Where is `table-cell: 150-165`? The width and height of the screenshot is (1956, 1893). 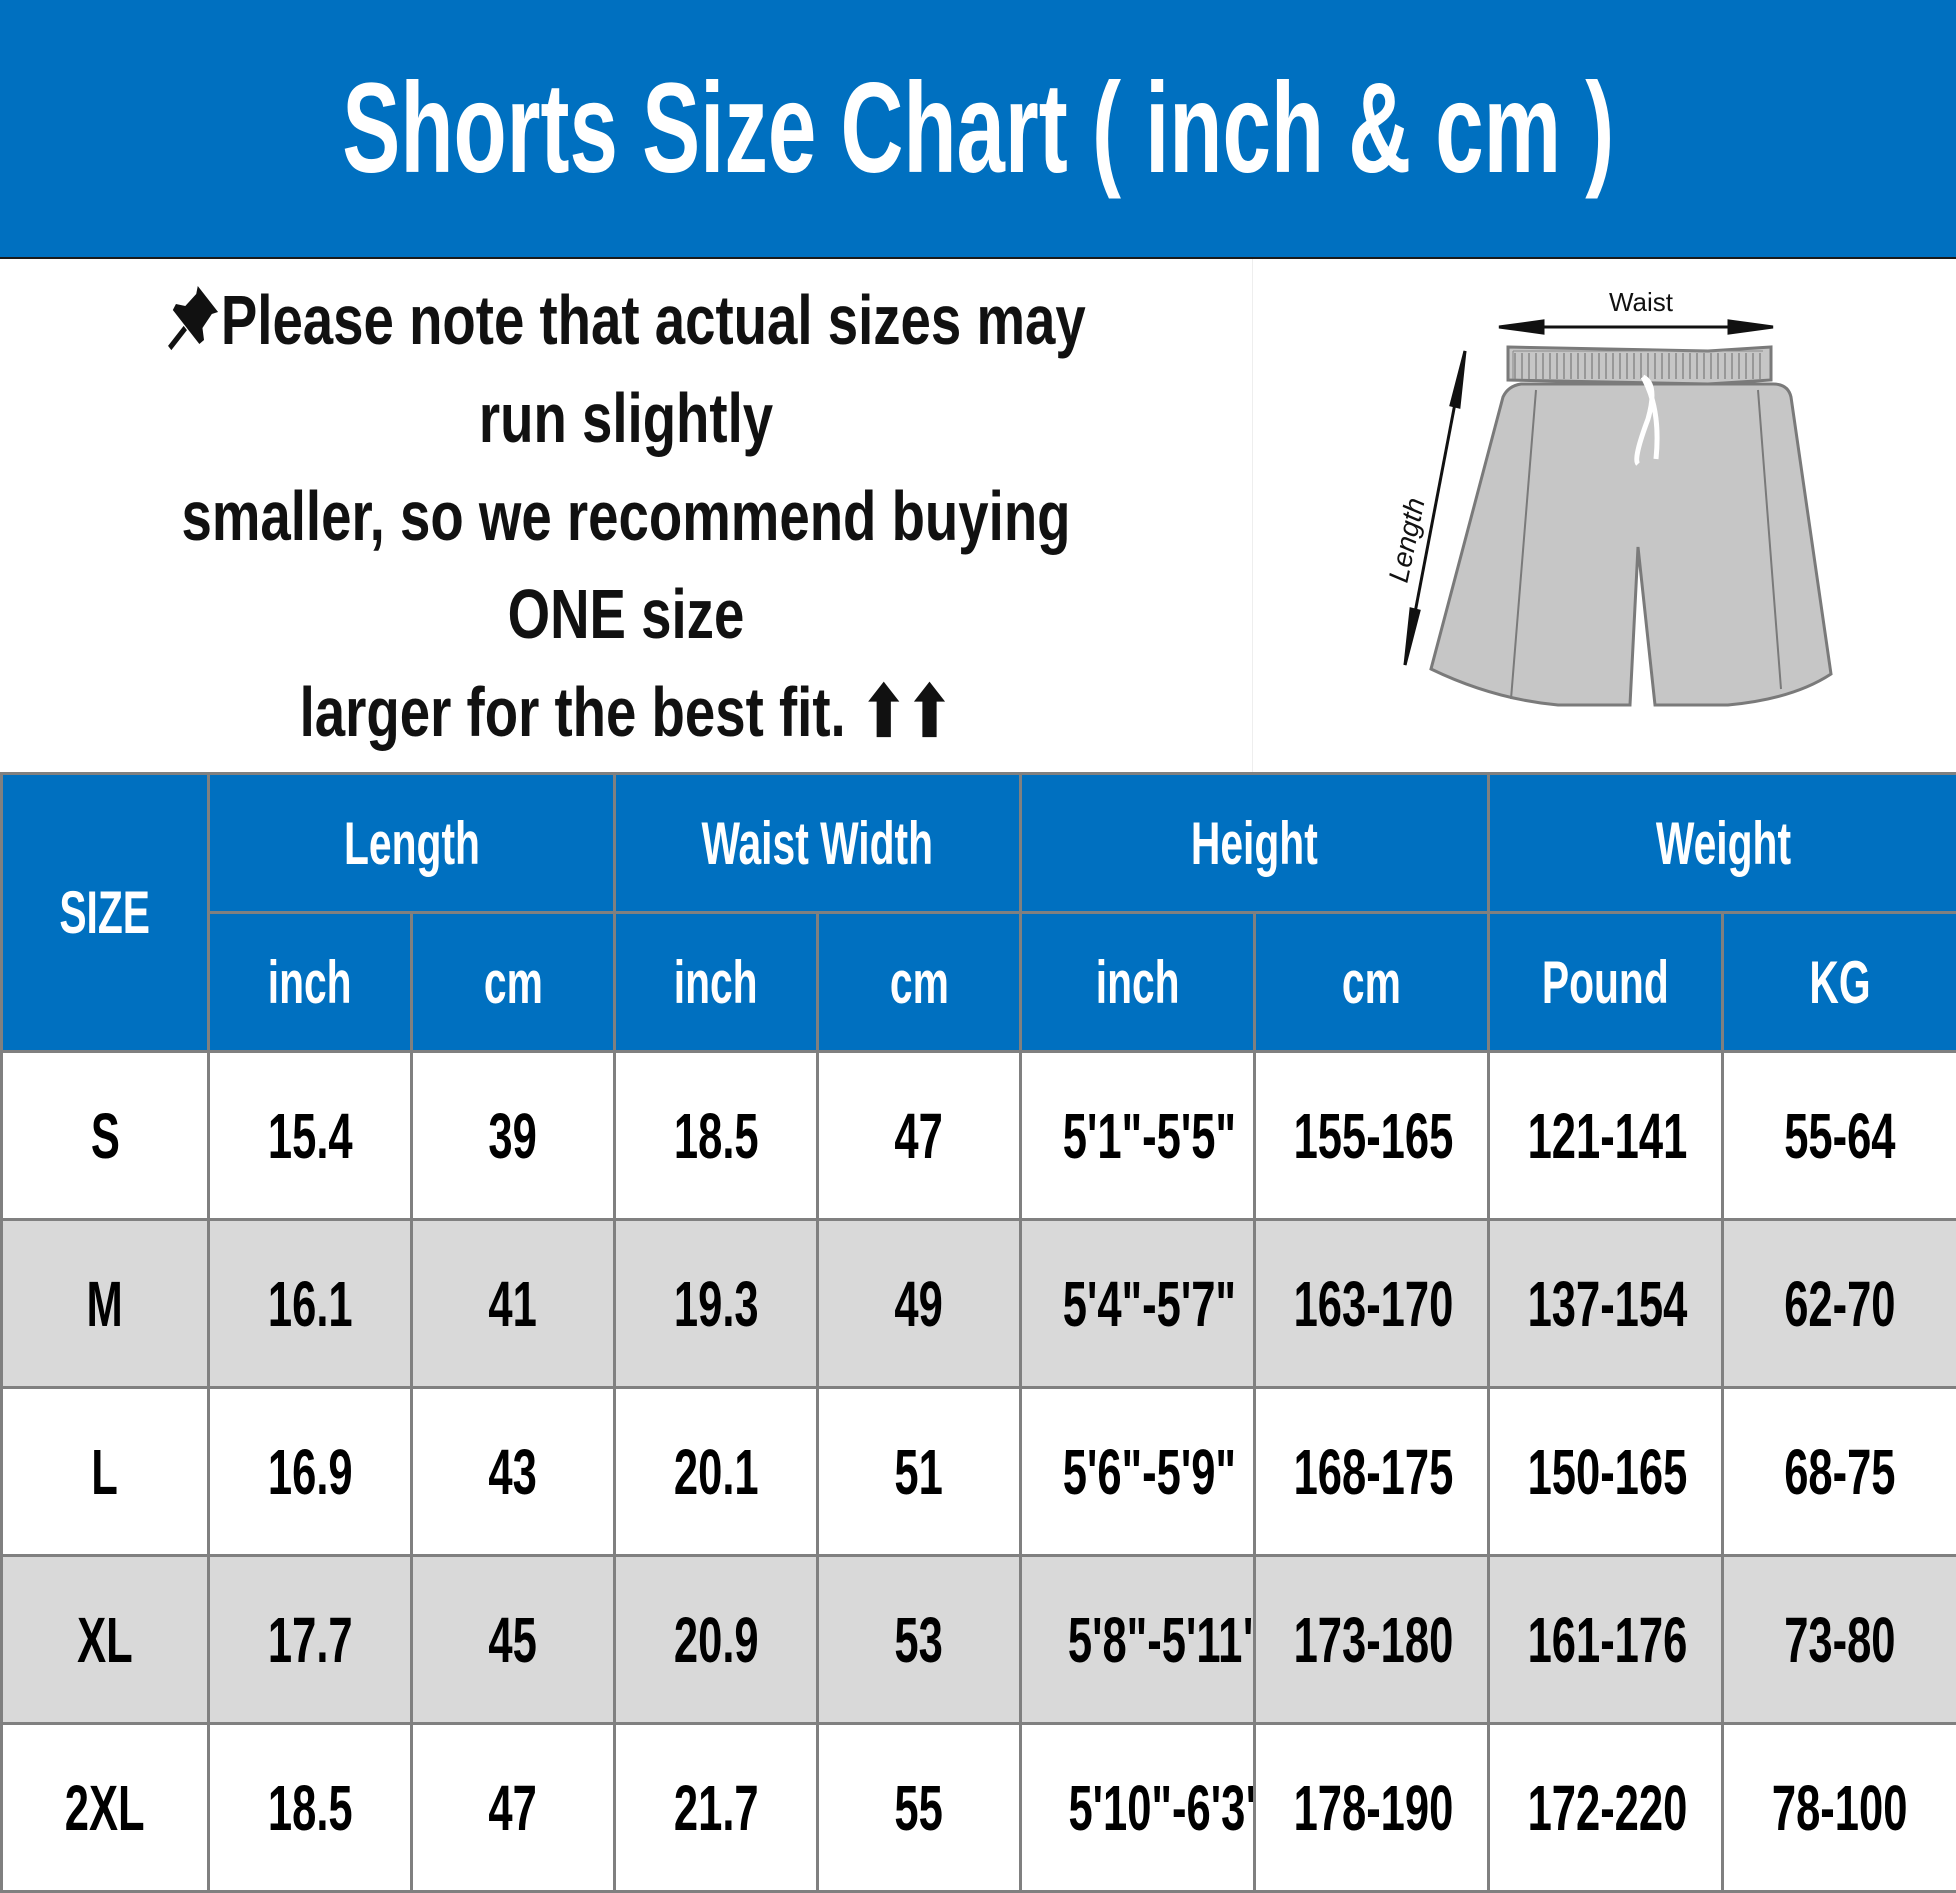 table-cell: 150-165 is located at coordinates (1606, 1472).